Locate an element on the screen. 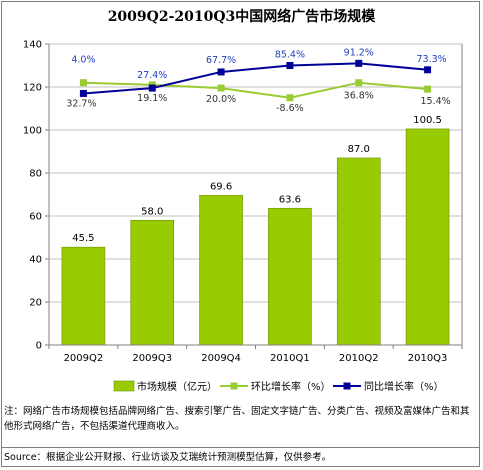 The image size is (483, 470). line-value-label: 32.7% is located at coordinates (81, 103).